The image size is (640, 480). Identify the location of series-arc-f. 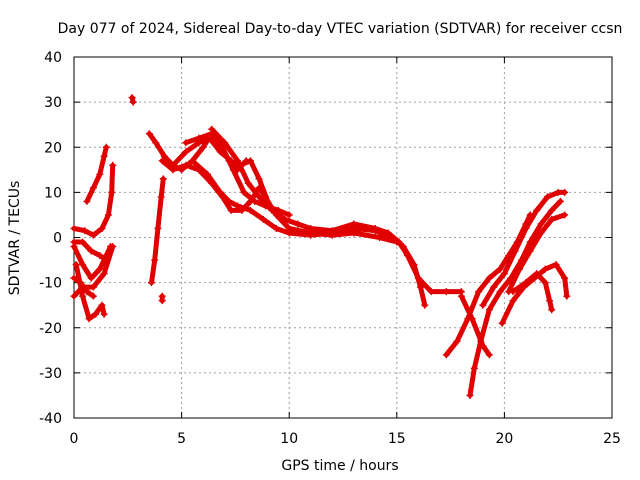
(90, 251).